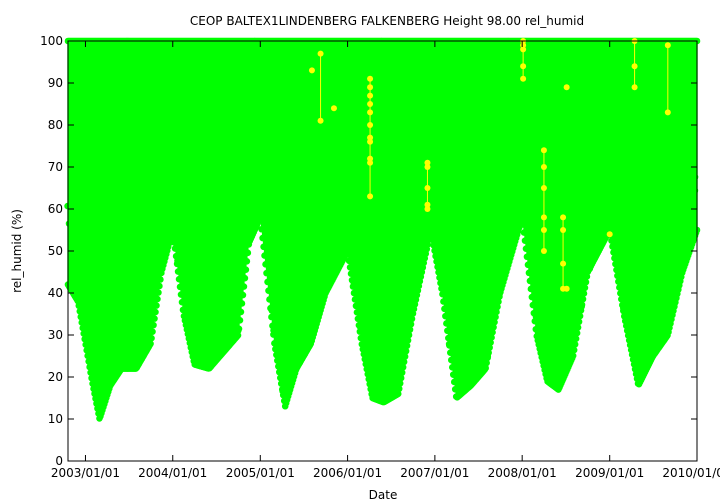 The height and width of the screenshot is (504, 720). What do you see at coordinates (55, 209) in the screenshot?
I see `y-tick-label: 60` at bounding box center [55, 209].